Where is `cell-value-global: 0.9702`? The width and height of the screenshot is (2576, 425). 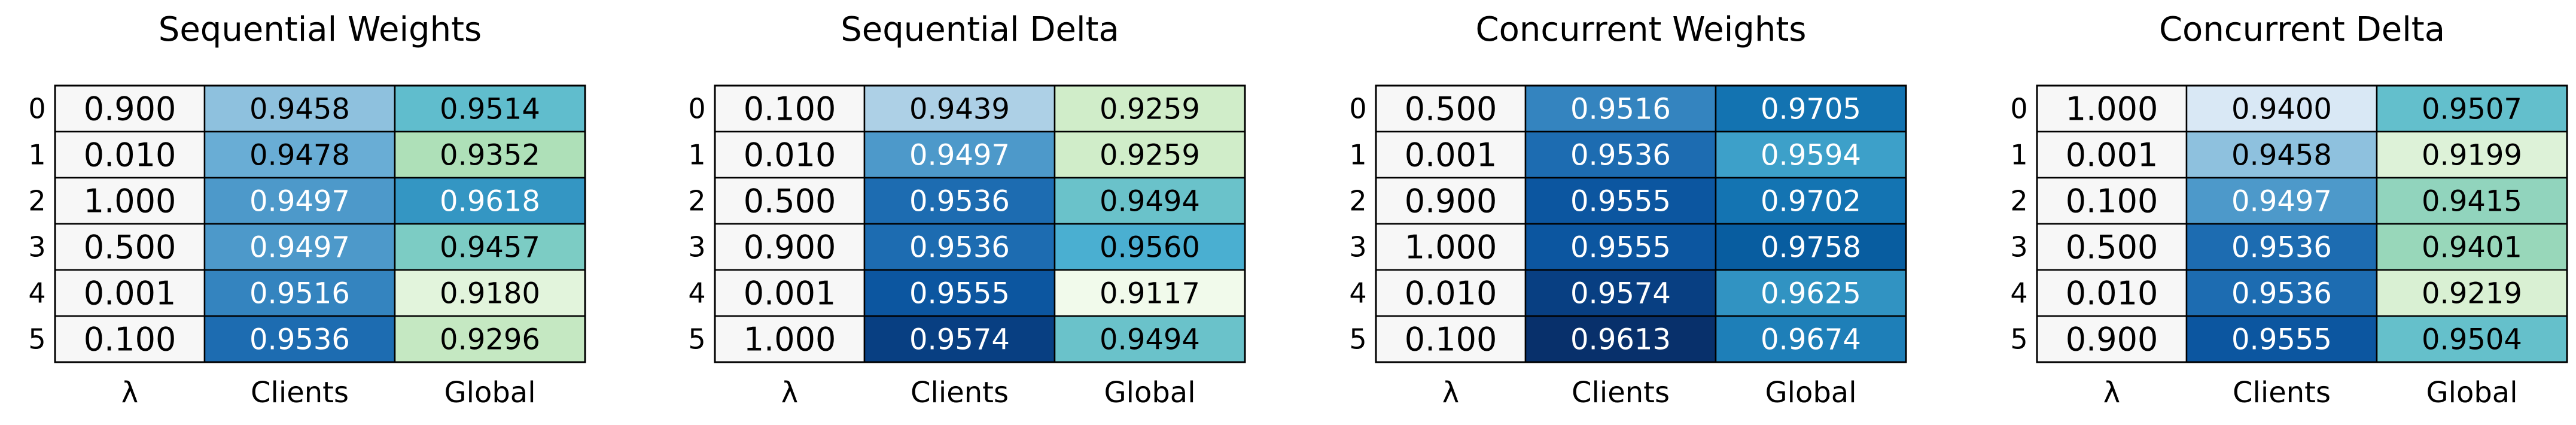
cell-value-global: 0.9702 is located at coordinates (1811, 201).